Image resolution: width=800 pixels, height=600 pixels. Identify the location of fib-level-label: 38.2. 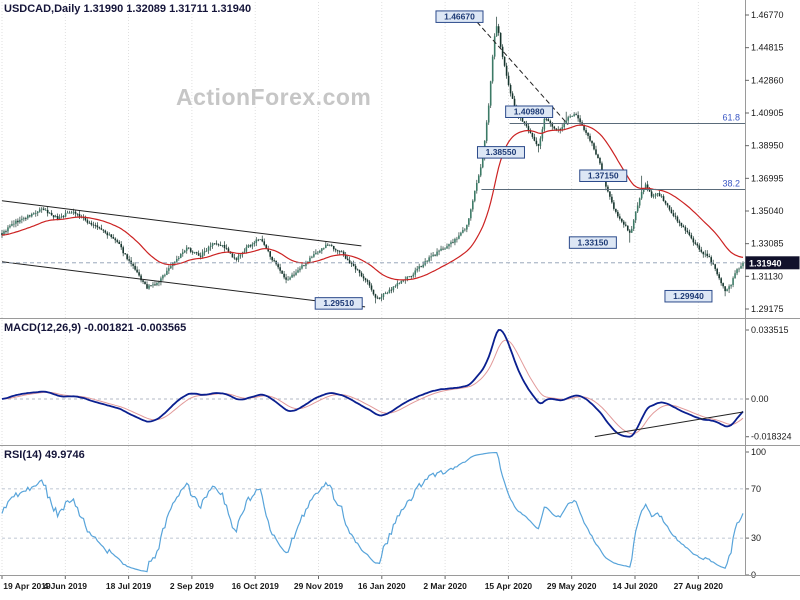
(731, 183).